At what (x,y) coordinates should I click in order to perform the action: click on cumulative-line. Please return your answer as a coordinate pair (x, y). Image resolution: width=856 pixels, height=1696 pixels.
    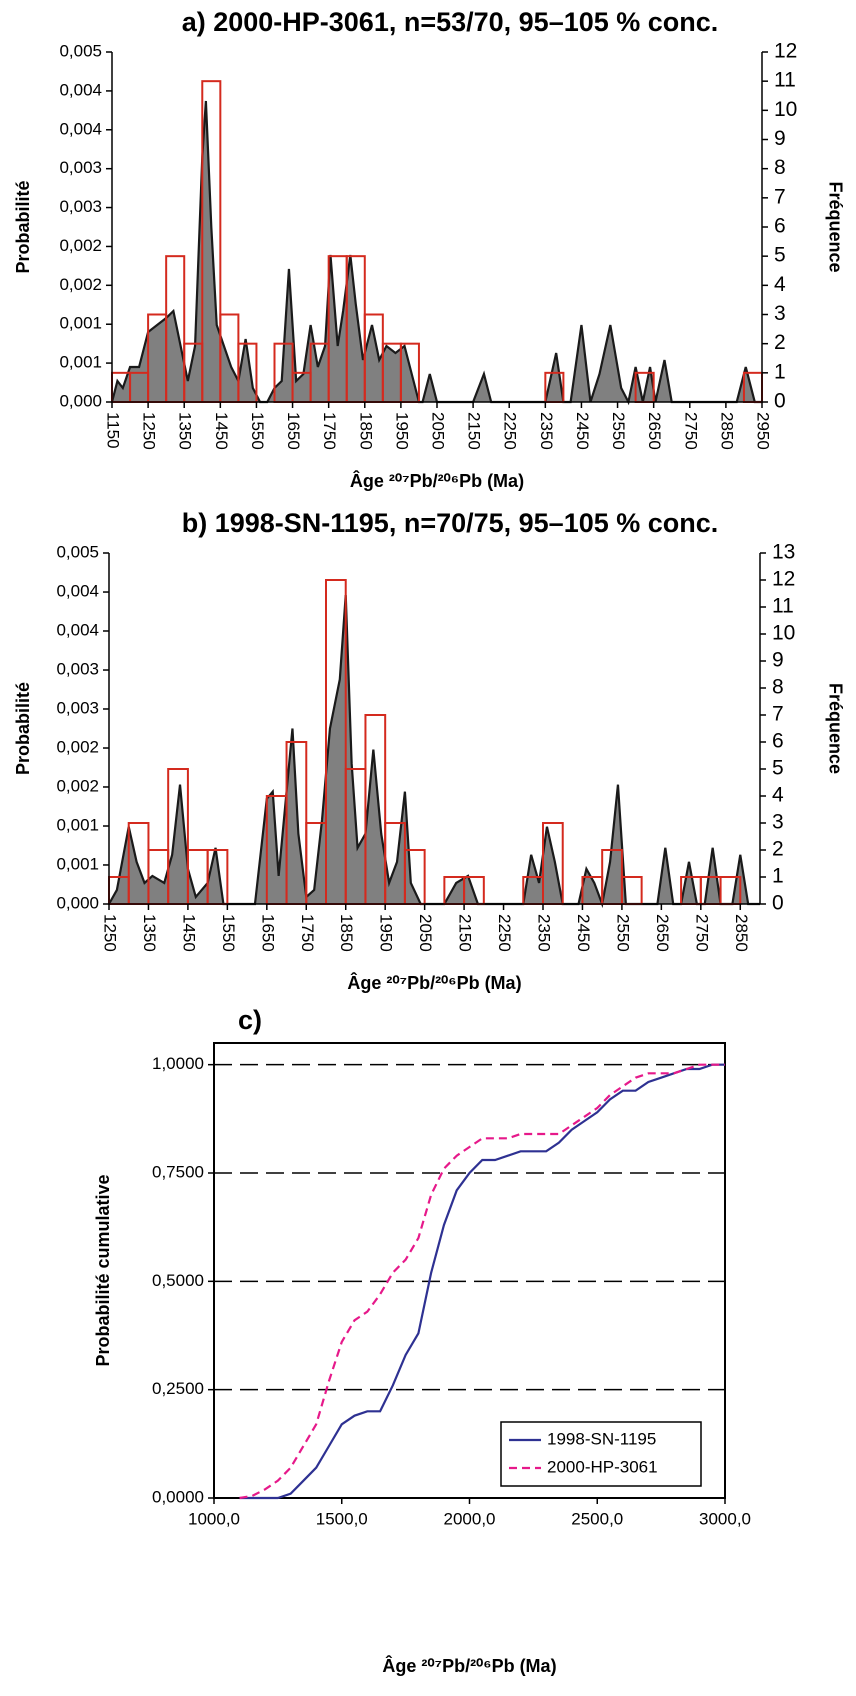
    Looking at the image, I should click on (482, 1281).